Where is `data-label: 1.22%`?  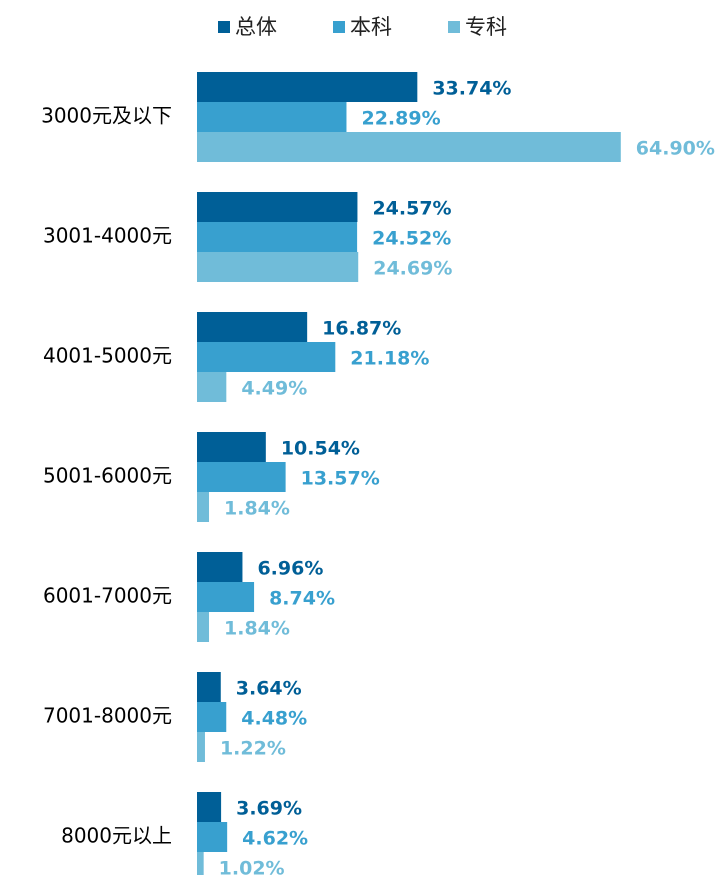 data-label: 1.22% is located at coordinates (253, 749).